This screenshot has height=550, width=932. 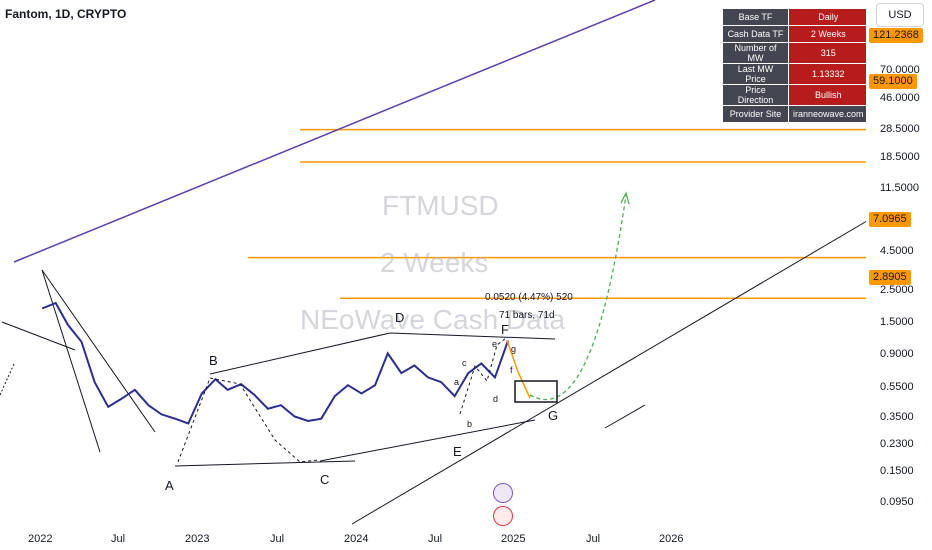 I want to click on x-tick-label: 2023, so click(x=197, y=539).